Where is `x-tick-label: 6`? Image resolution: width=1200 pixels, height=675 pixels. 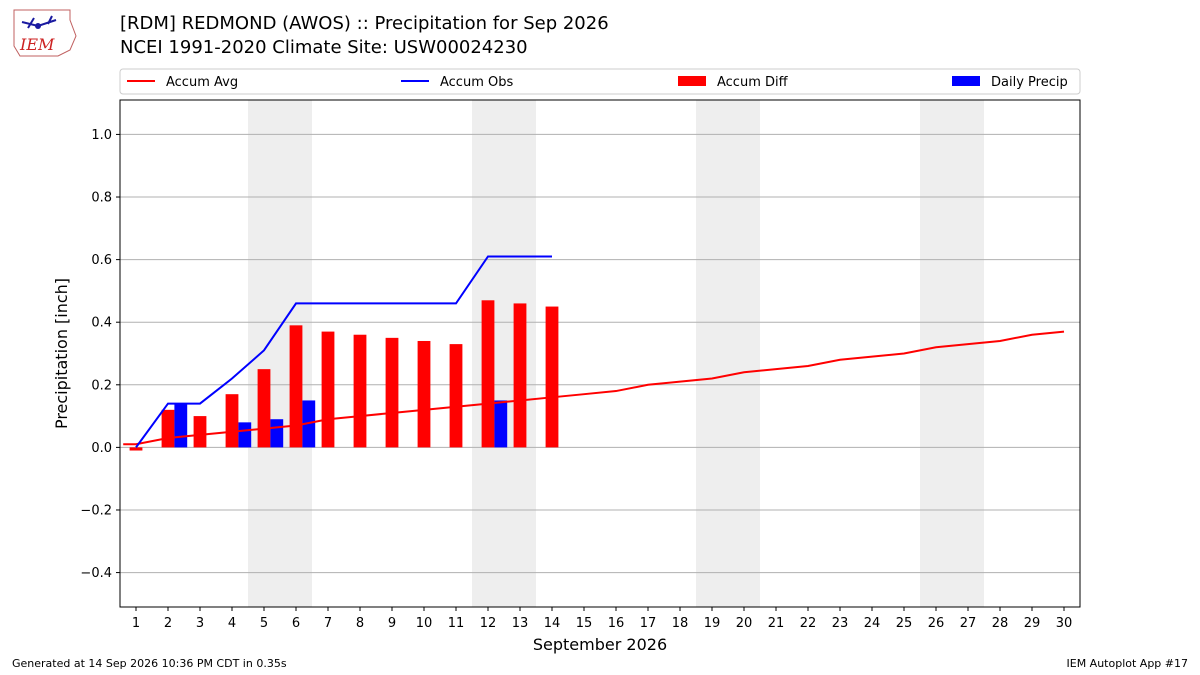 x-tick-label: 6 is located at coordinates (296, 623).